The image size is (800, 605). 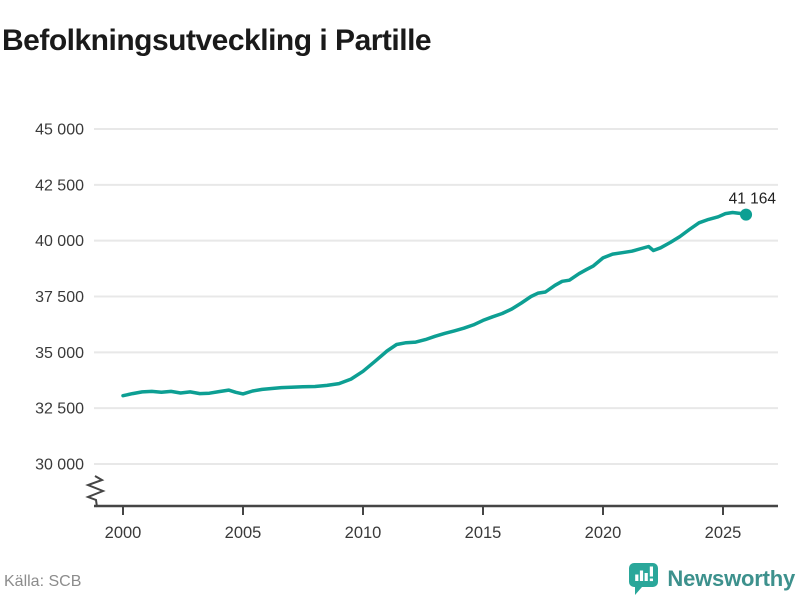 What do you see at coordinates (731, 578) in the screenshot?
I see `newsworthy-wordmark: Newsworthy` at bounding box center [731, 578].